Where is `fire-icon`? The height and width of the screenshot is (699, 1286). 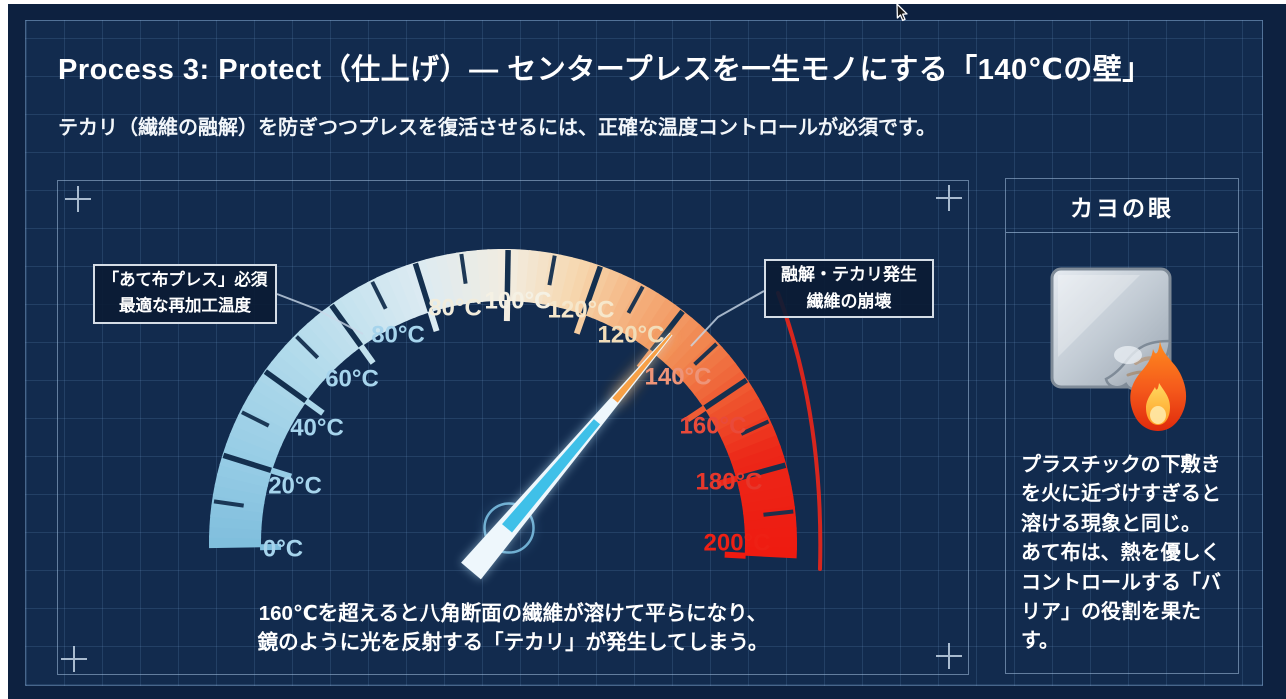
fire-icon is located at coordinates (1158, 386).